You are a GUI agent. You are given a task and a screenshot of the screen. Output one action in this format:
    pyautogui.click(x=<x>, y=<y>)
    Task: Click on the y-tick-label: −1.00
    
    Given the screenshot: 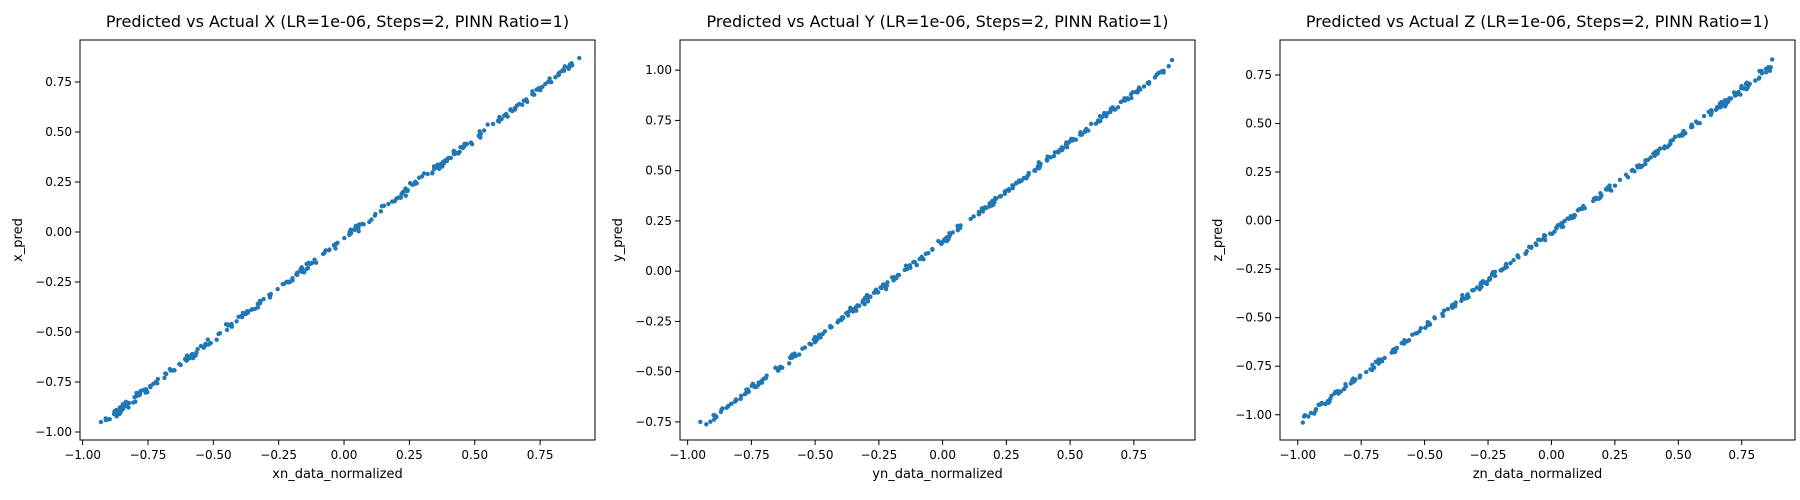 What is the action you would take?
    pyautogui.click(x=53, y=432)
    